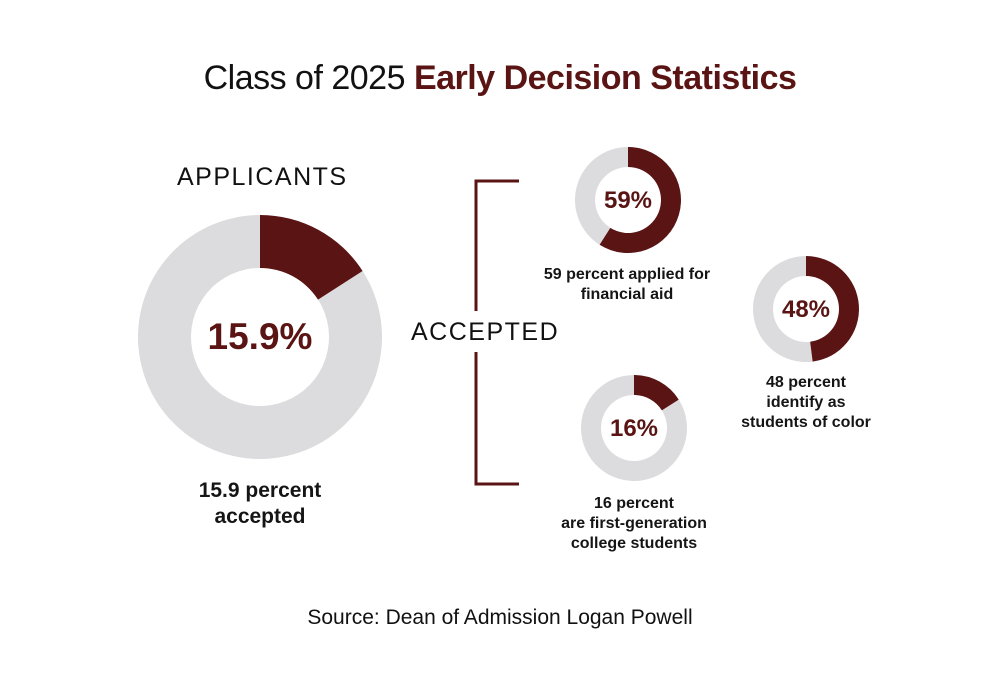  I want to click on donut-first-generation, so click(633, 428).